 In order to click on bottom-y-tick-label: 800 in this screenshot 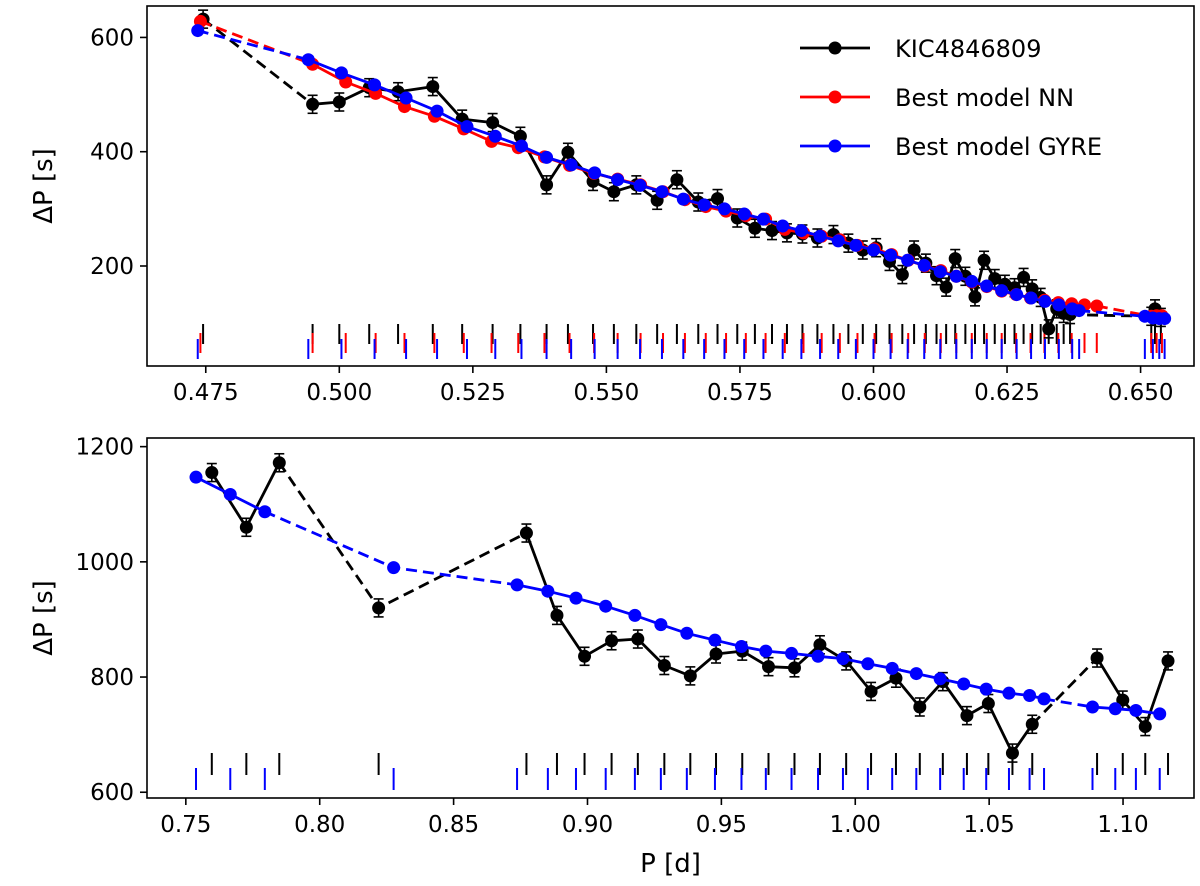, I will do `click(112, 678)`.